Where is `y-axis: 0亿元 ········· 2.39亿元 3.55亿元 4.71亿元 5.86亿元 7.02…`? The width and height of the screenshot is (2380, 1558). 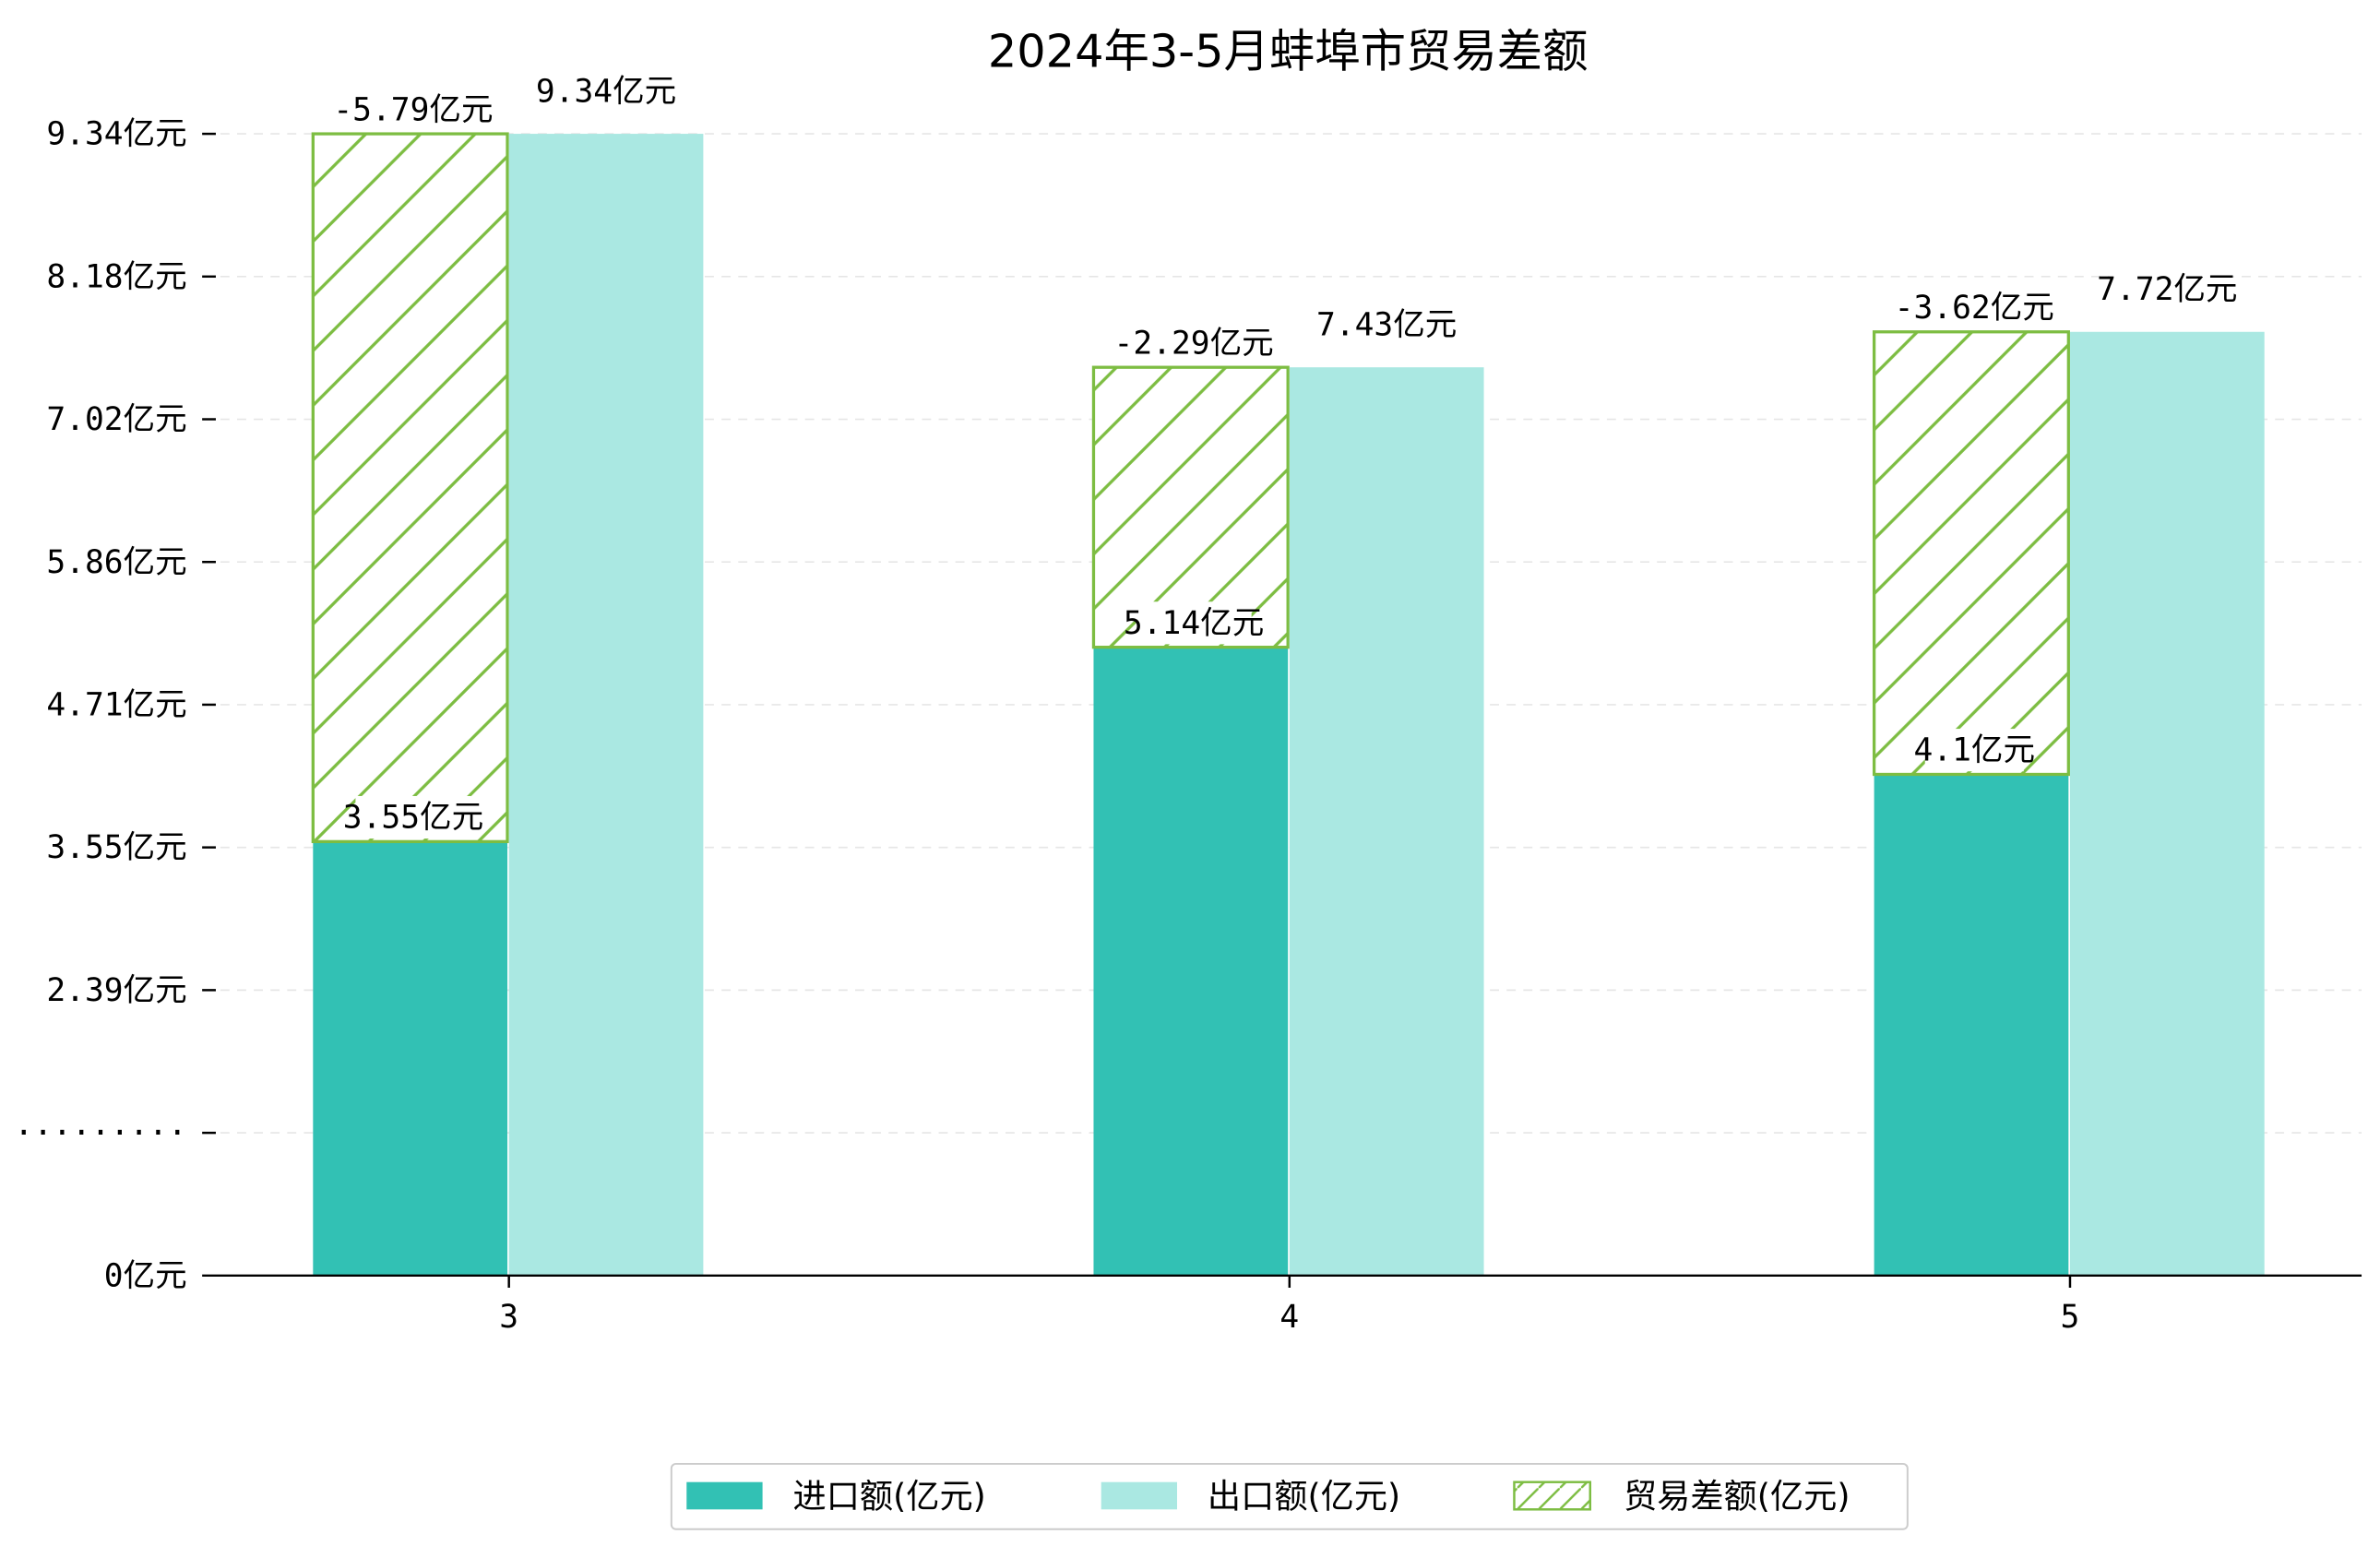 y-axis: 0亿元 ········· 2.39亿元 3.55亿元 4.71亿元 5.86亿元 7.02… is located at coordinates (115, 705).